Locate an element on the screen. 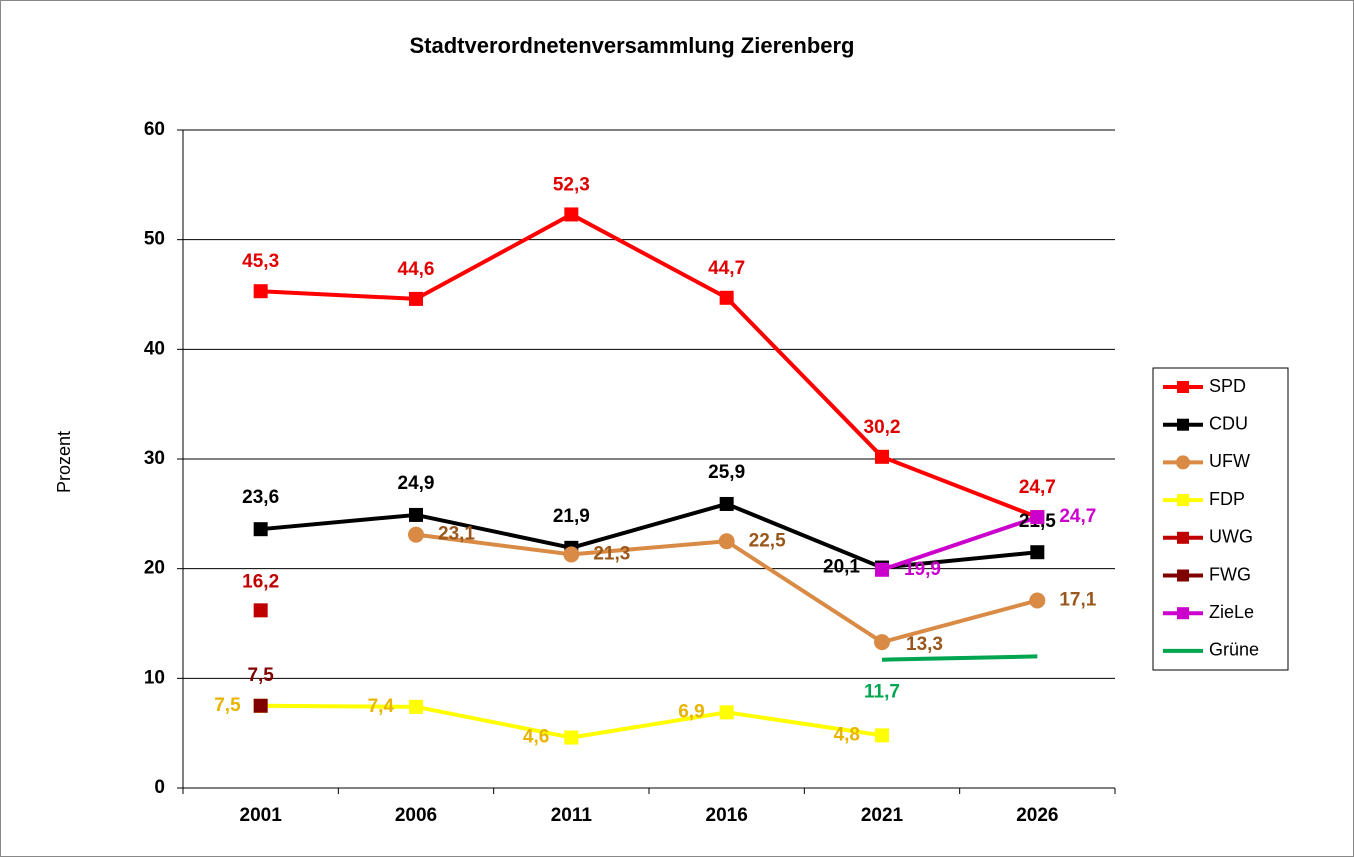 This screenshot has height=857, width=1354. y-tick-label: 10 is located at coordinates (154, 677).